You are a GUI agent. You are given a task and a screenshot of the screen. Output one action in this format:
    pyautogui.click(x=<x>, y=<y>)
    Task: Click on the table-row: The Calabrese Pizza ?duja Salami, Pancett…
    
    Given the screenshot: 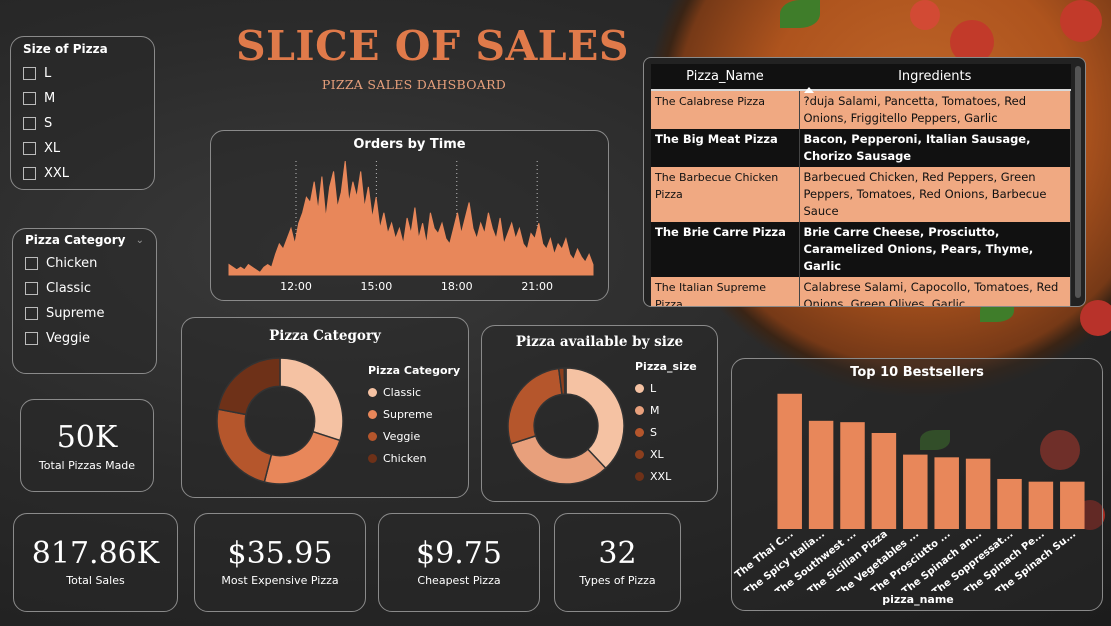 What is the action you would take?
    pyautogui.click(x=861, y=109)
    